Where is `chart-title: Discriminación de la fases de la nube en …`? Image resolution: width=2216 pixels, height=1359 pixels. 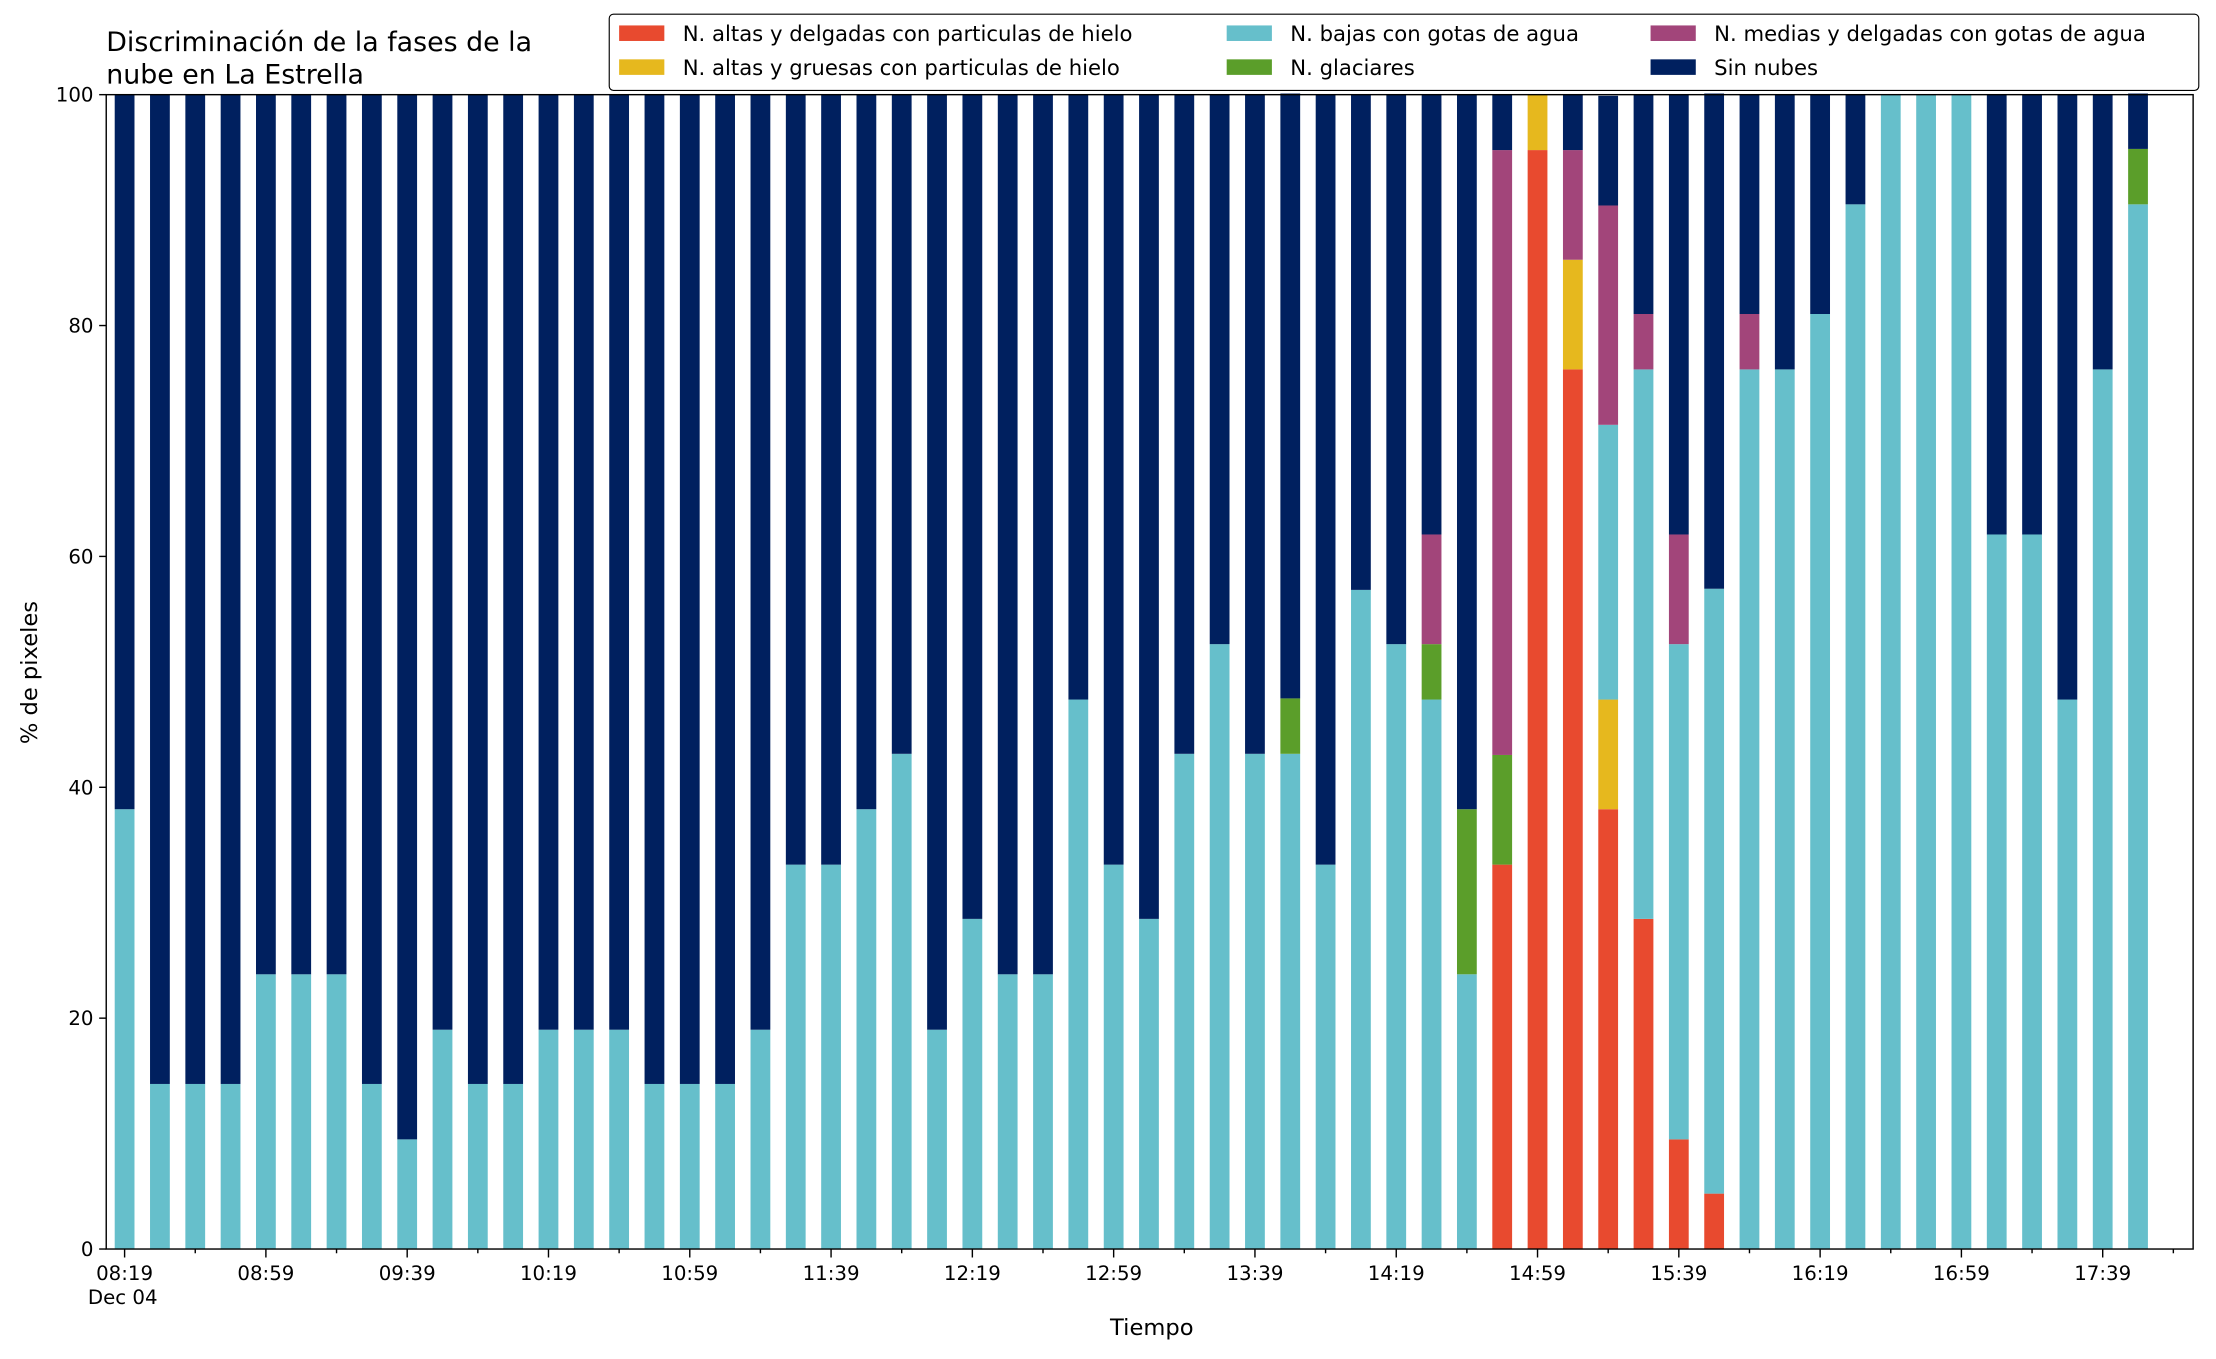 chart-title: Discriminación de la fases de la nube en … is located at coordinates (319, 58).